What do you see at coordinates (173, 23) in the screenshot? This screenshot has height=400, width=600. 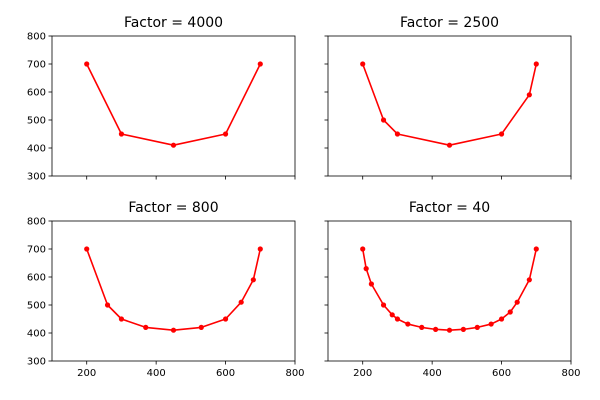 I see `subplot-title: Factor = 4000` at bounding box center [173, 23].